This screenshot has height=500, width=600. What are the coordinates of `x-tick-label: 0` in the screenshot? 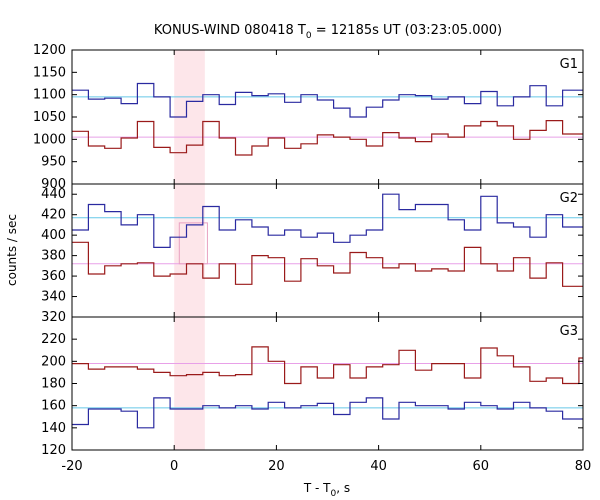 It's located at (174, 466).